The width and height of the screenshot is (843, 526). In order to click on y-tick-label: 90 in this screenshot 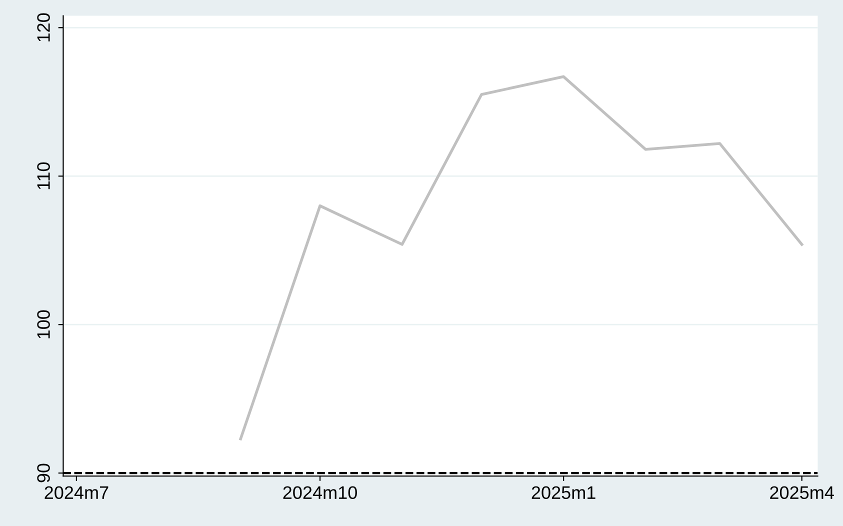, I will do `click(43, 473)`.